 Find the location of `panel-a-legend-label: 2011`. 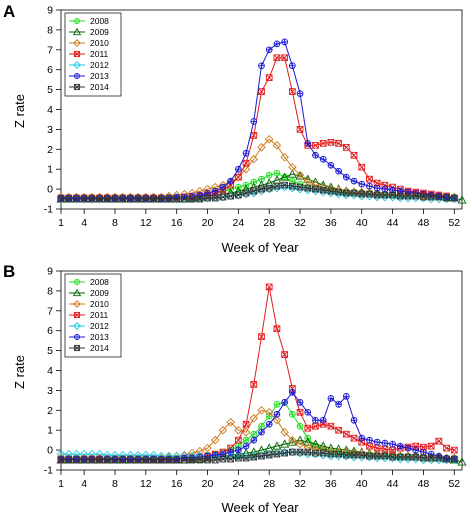

panel-a-legend-label: 2011 is located at coordinates (99, 54).